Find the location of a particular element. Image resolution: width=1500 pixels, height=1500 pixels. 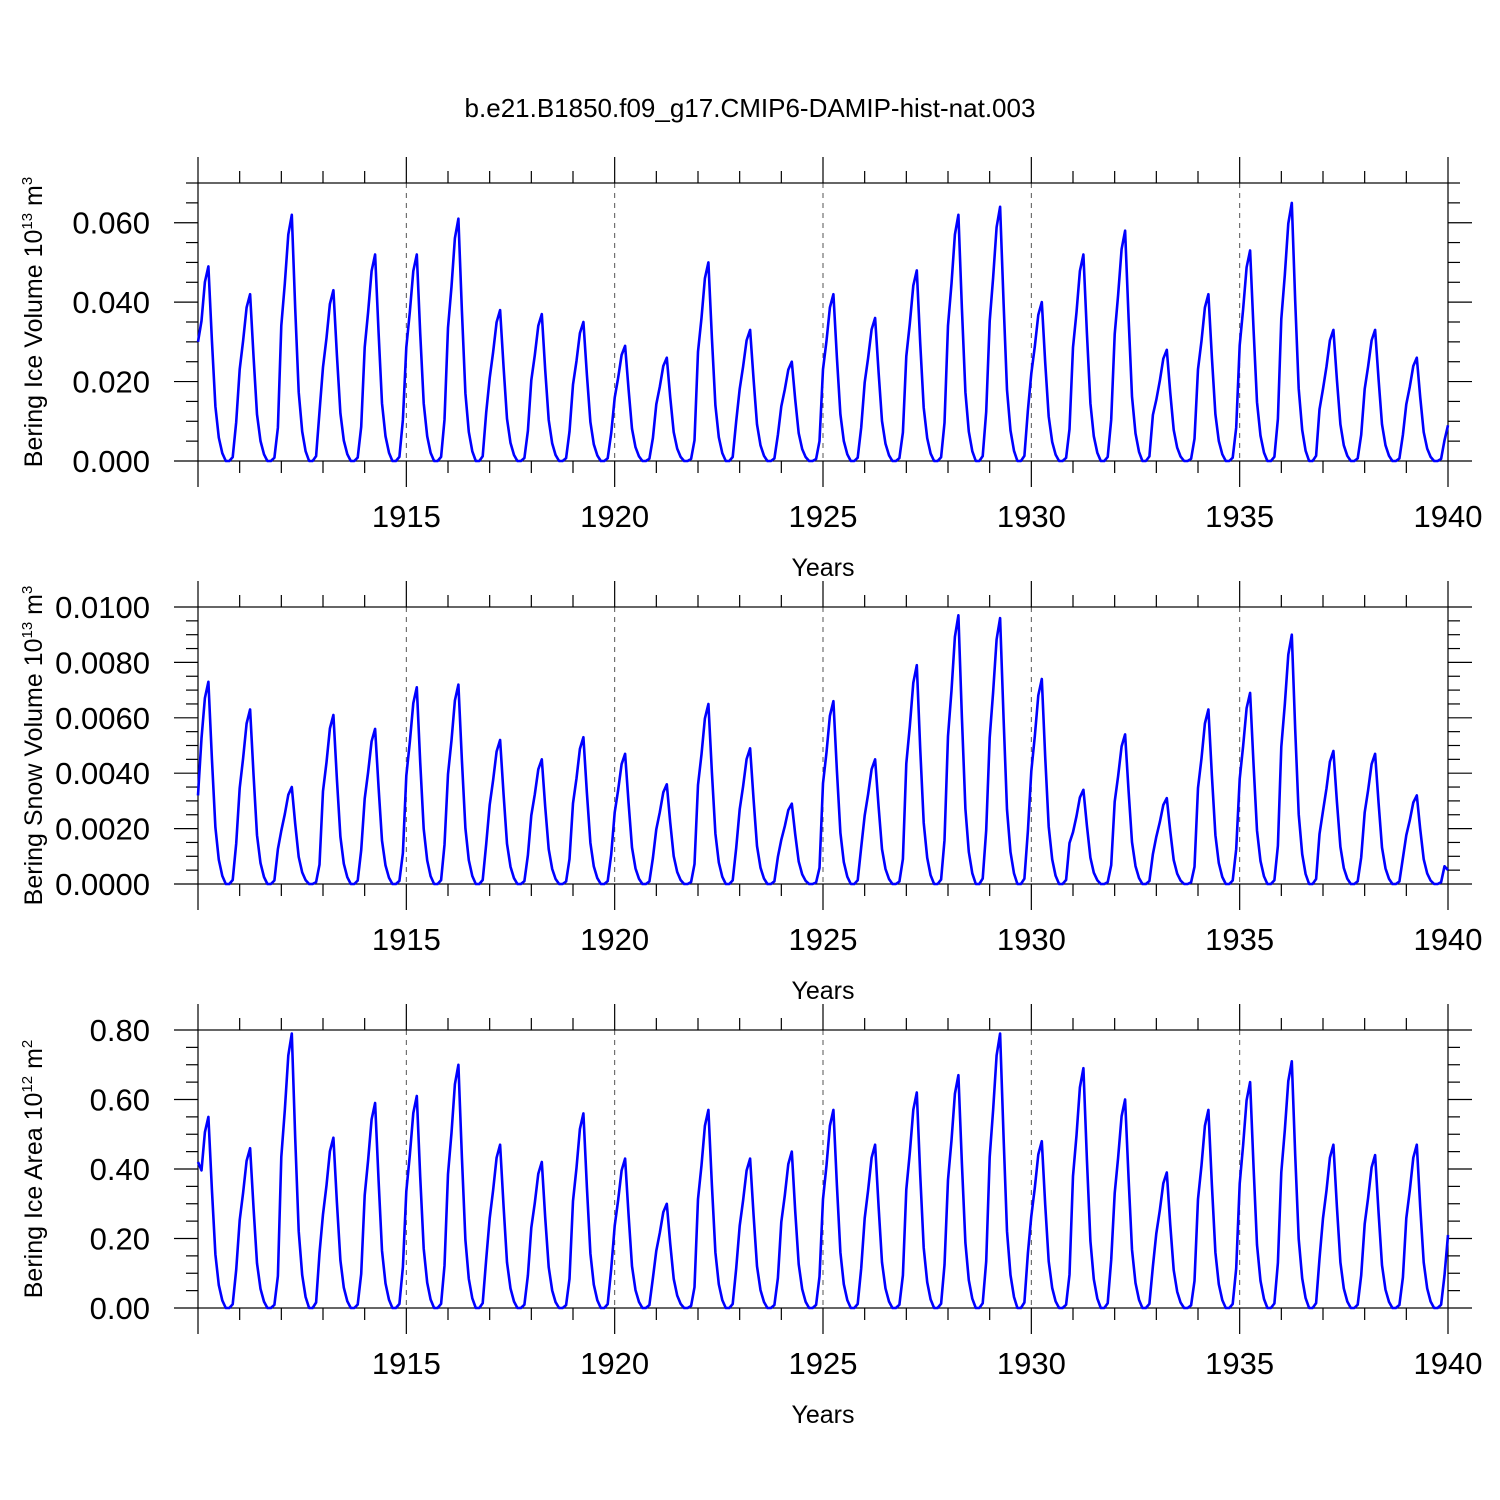

y-tick-label: 0.0020 is located at coordinates (102, 829).